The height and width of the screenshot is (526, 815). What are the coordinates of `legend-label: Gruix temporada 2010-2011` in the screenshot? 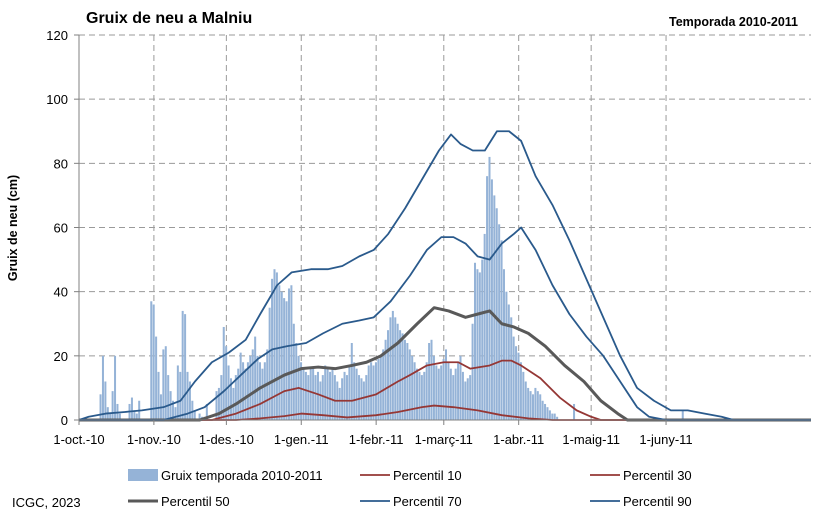 It's located at (242, 475).